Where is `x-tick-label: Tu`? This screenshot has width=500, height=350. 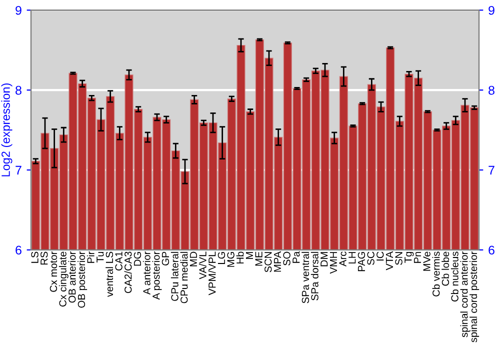
x-tick-label: Tu is located at coordinates (100, 257).